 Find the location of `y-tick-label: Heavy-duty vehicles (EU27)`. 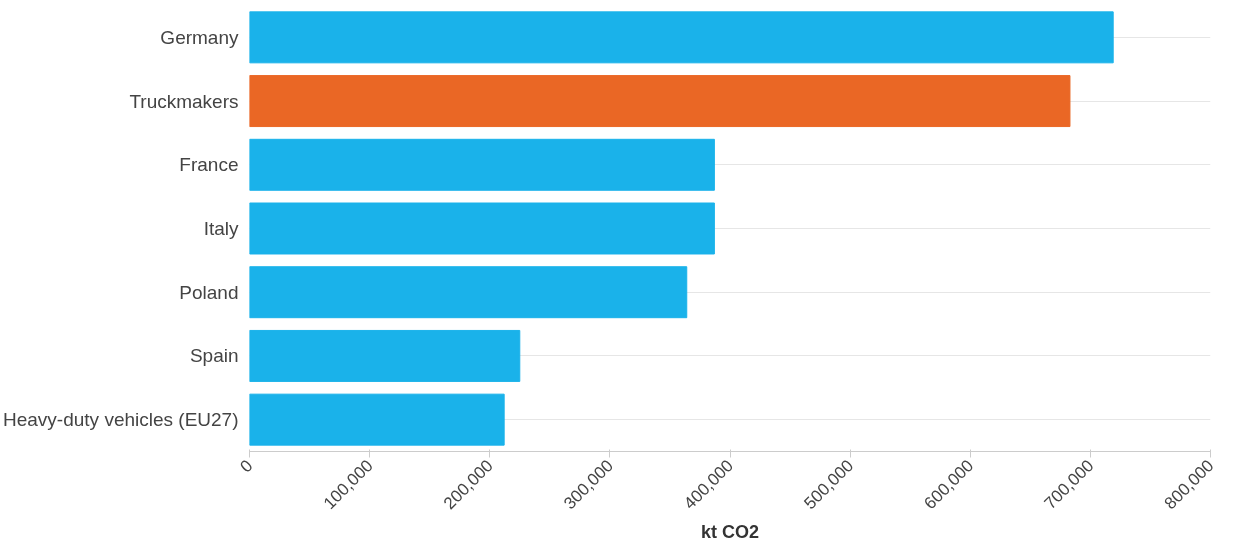

y-tick-label: Heavy-duty vehicles (EU27) is located at coordinates (121, 420).